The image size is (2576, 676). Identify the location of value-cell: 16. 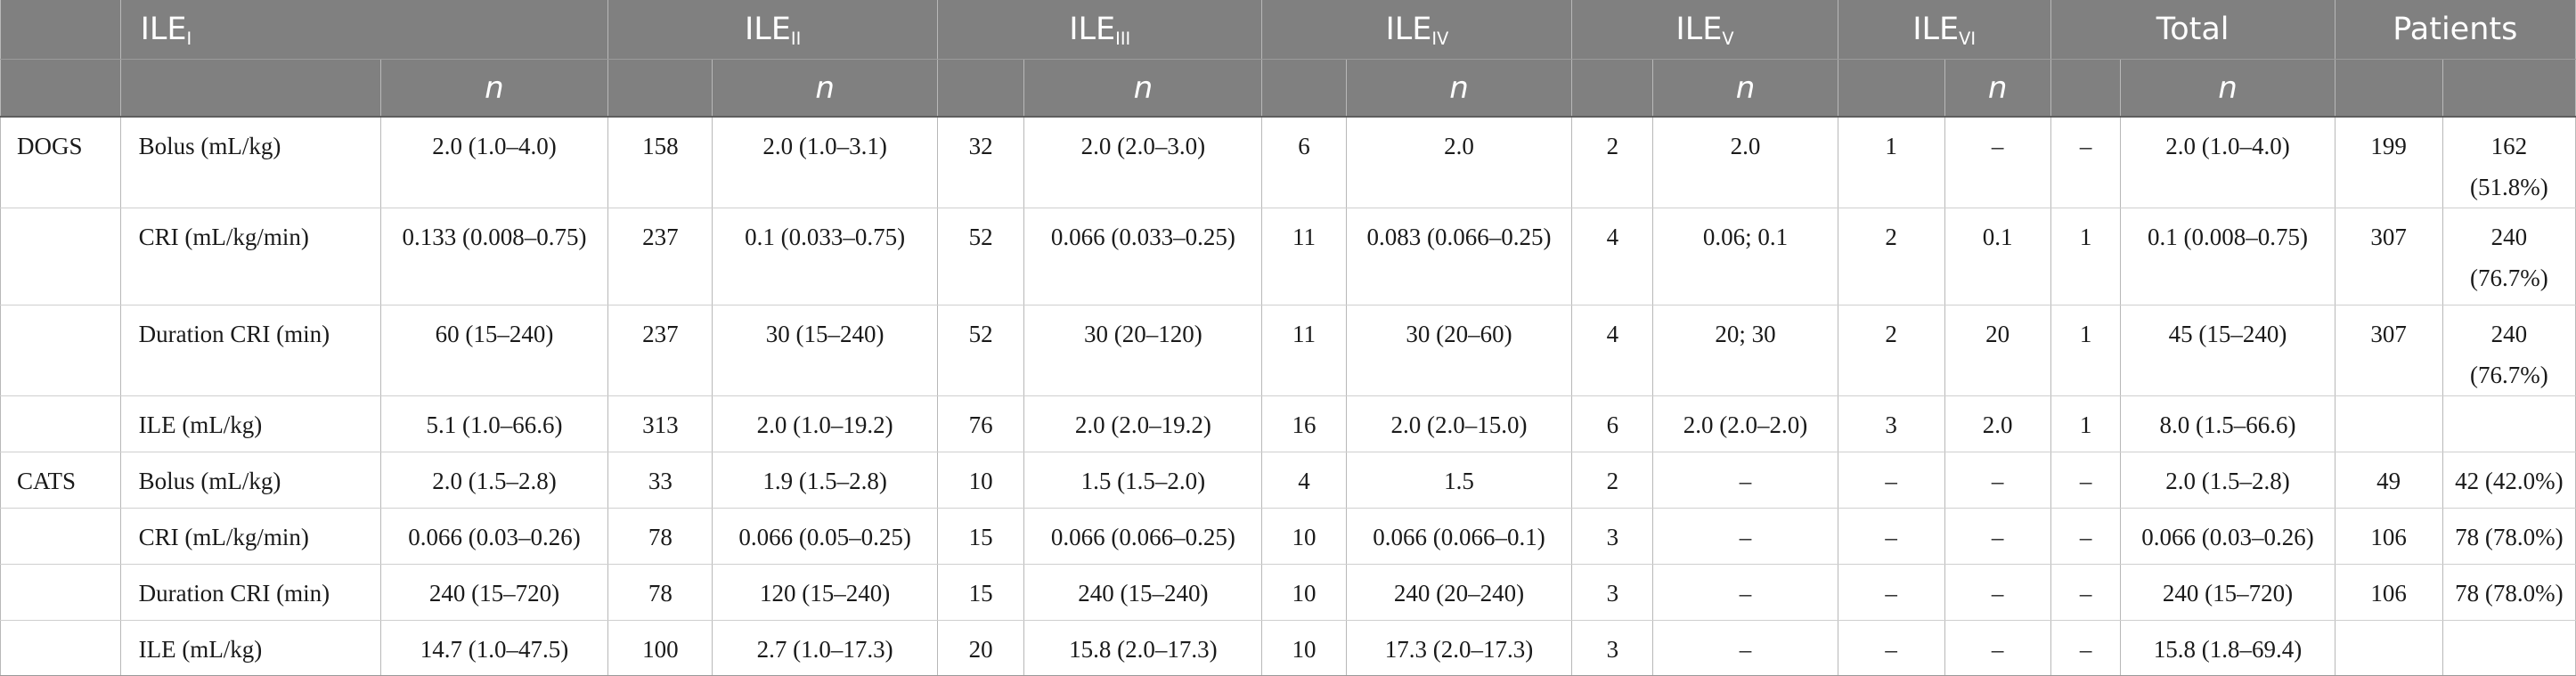
(1304, 423).